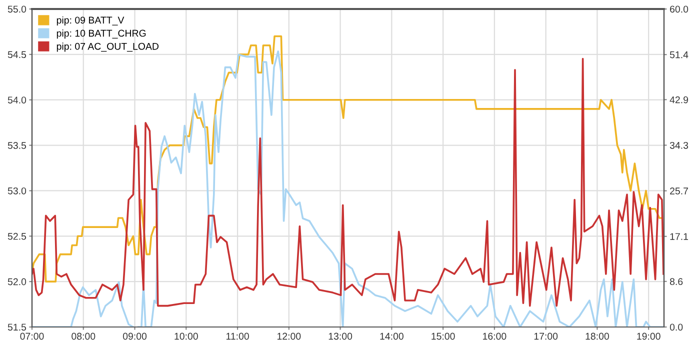 The image size is (690, 345). I want to click on x-tick-label: 07:00, so click(32, 336).